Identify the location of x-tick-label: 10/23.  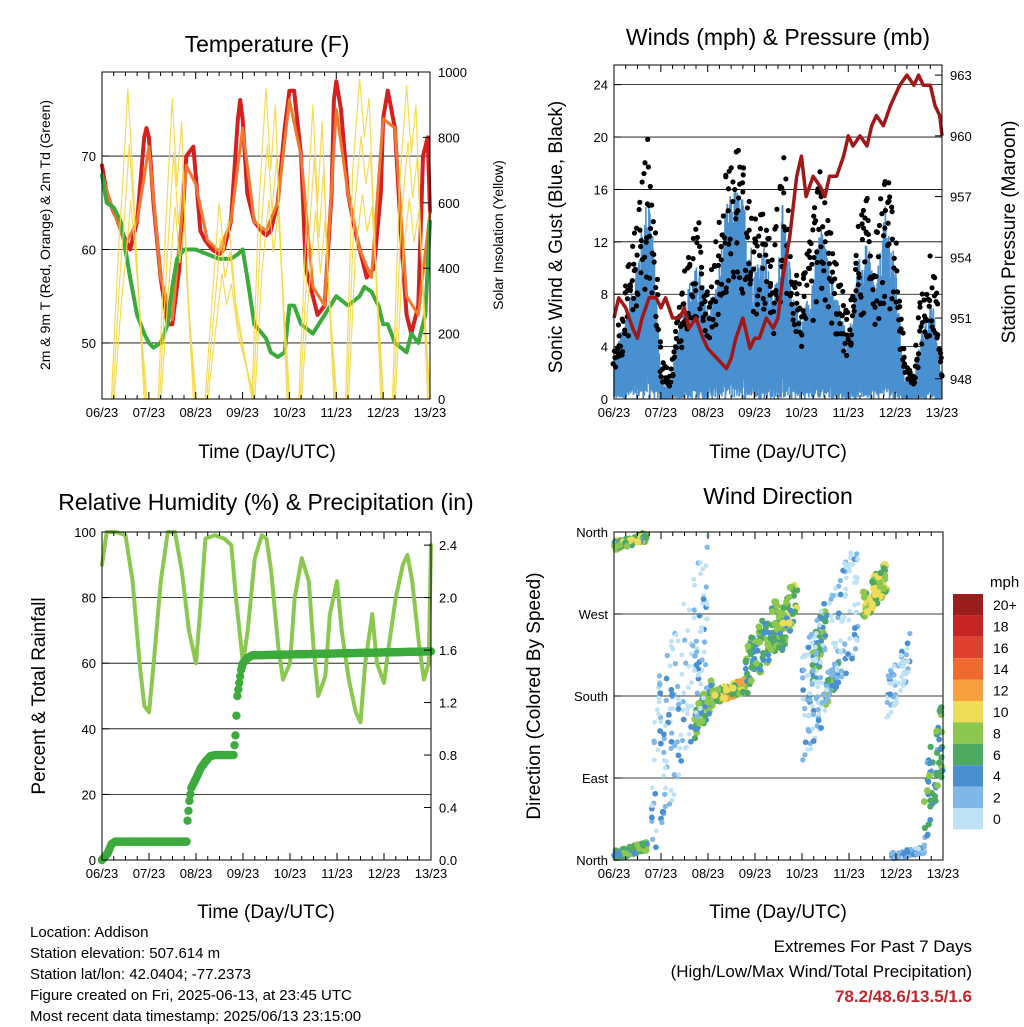
(289, 412).